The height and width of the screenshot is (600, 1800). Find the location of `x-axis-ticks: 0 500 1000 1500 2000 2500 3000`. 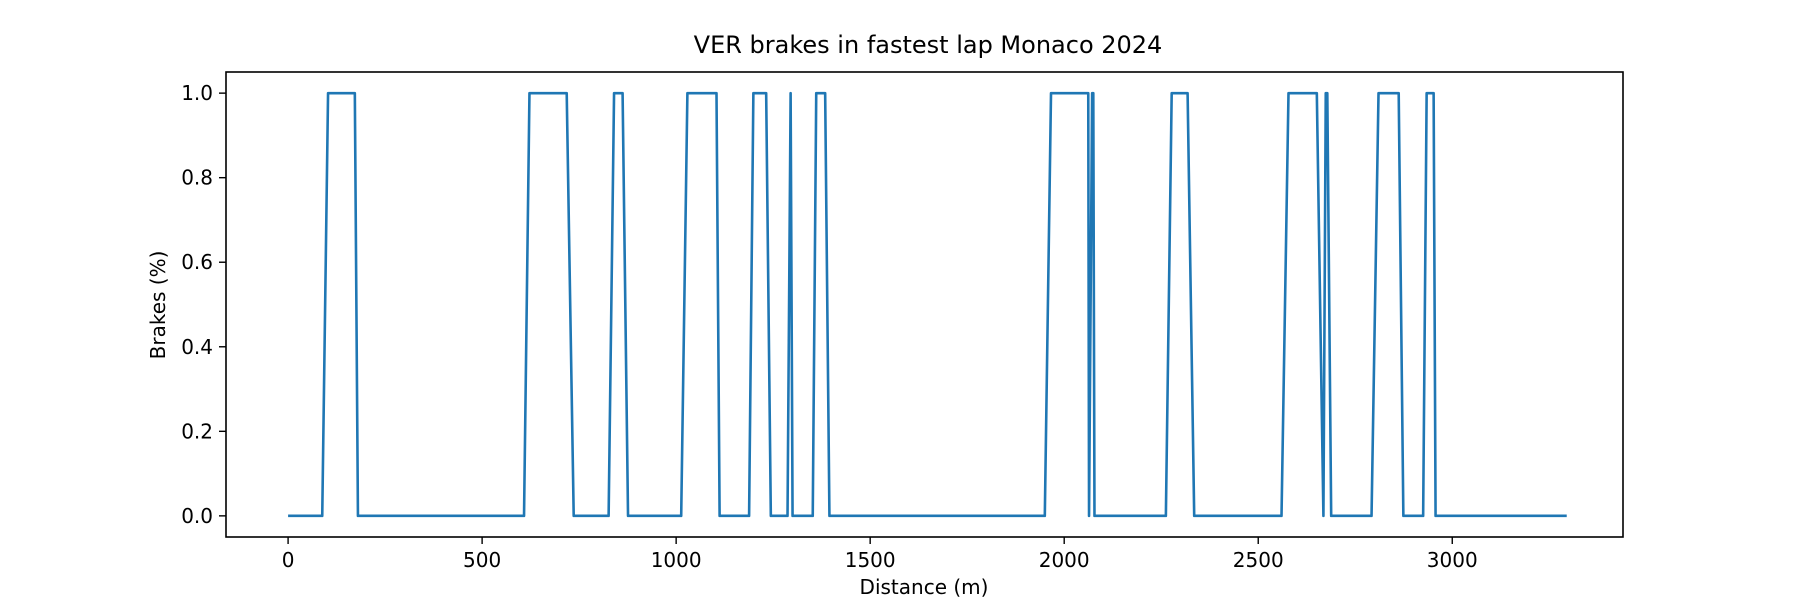

x-axis-ticks: 0 500 1000 1500 2000 2500 3000 is located at coordinates (880, 554).